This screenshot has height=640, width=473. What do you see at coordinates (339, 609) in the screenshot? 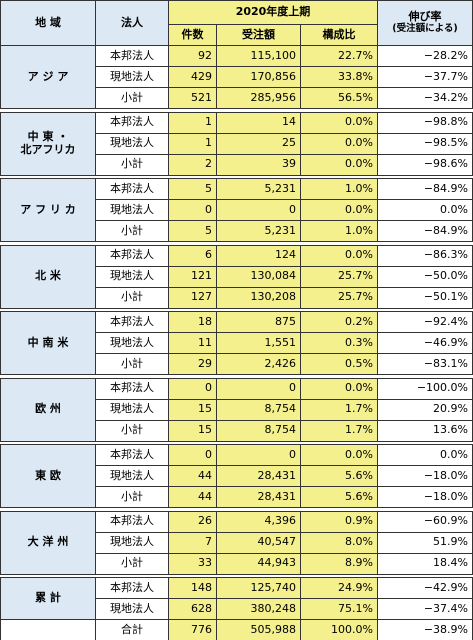
I see `share: 75.1%` at bounding box center [339, 609].